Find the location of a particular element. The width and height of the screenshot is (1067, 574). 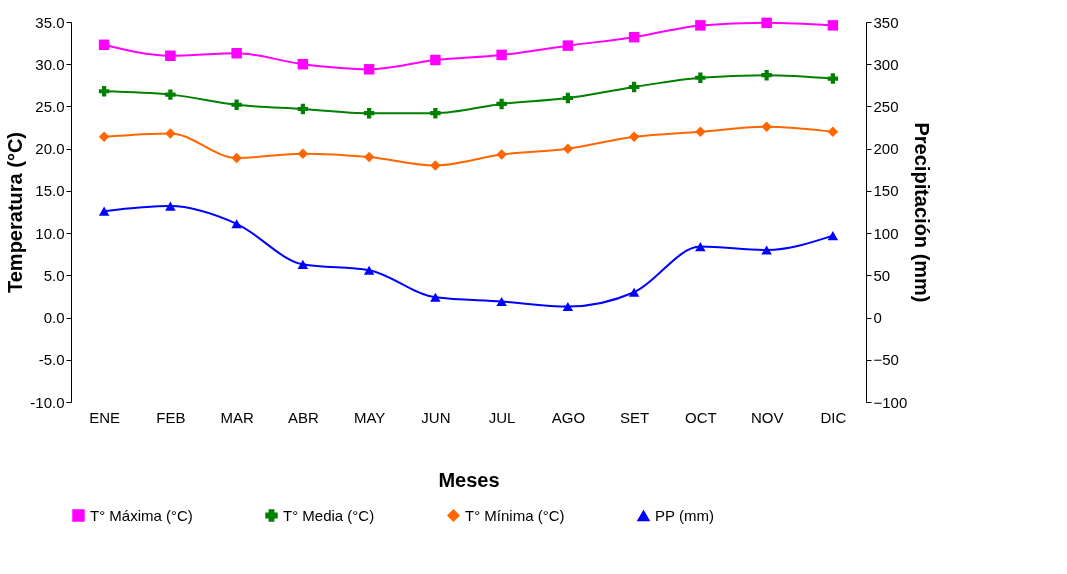

x-tick-label: FEB is located at coordinates (171, 417).